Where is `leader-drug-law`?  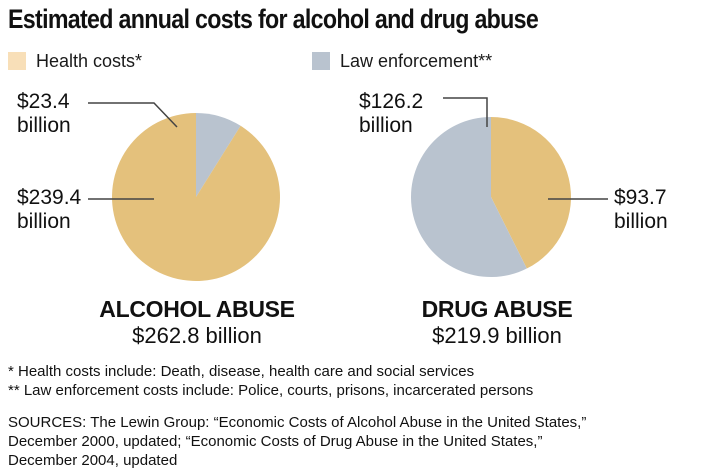
leader-drug-law is located at coordinates (465, 112).